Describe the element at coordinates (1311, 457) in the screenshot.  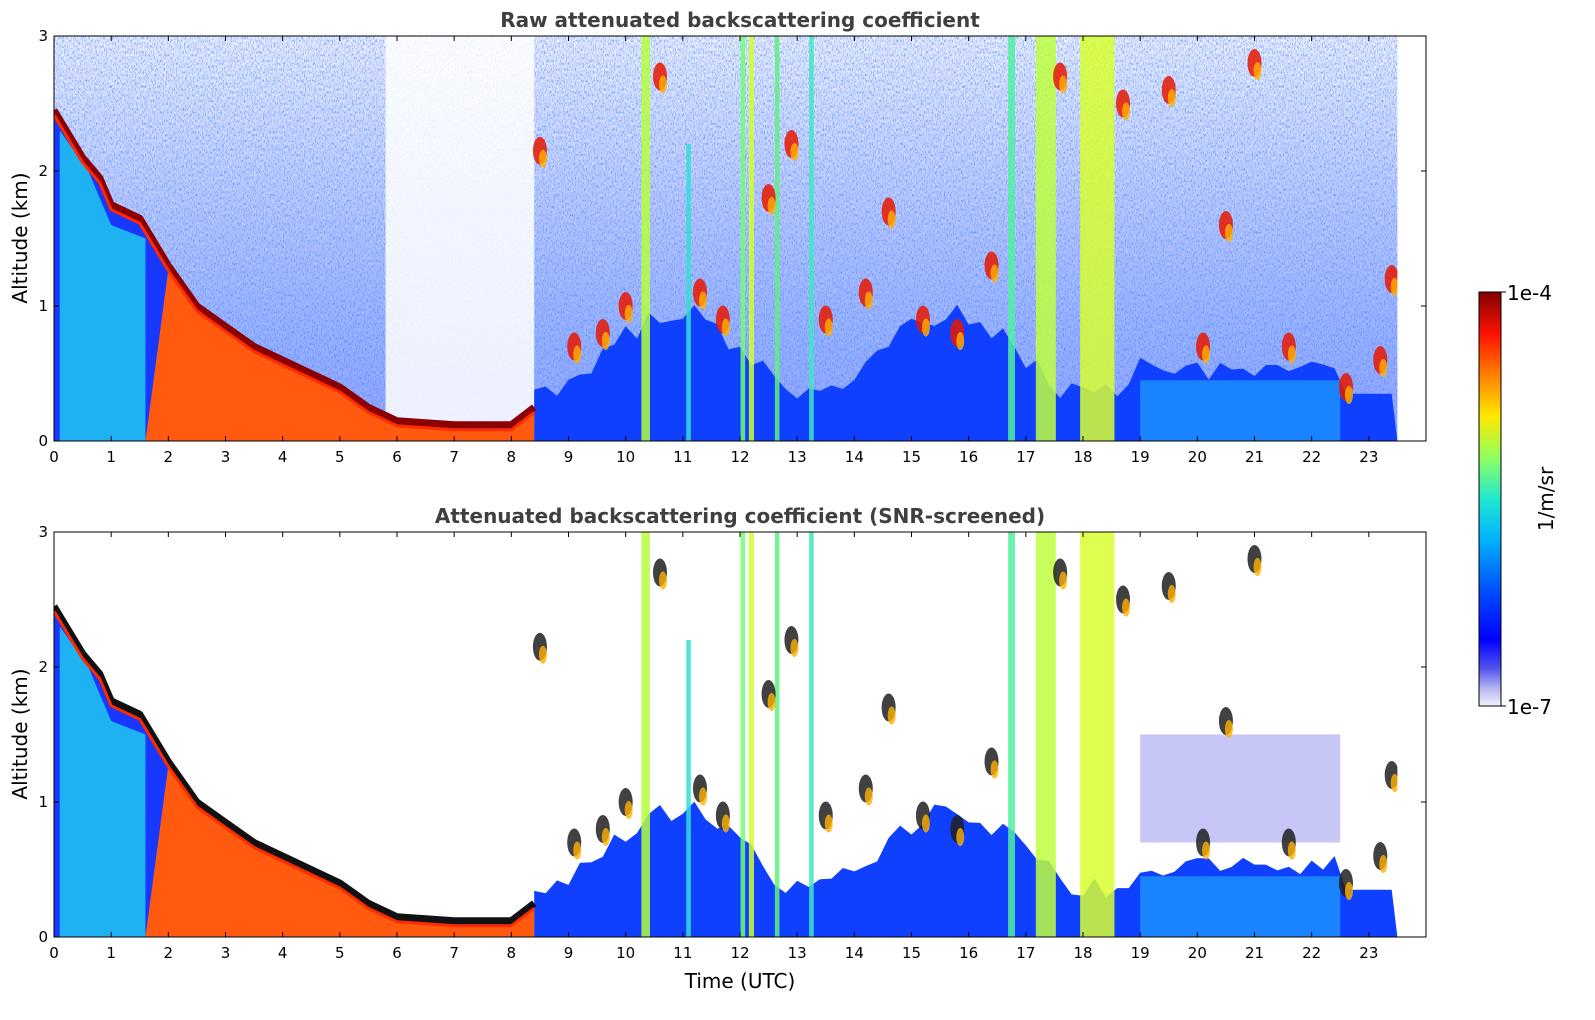
I see `x-tick-label: 22` at that location.